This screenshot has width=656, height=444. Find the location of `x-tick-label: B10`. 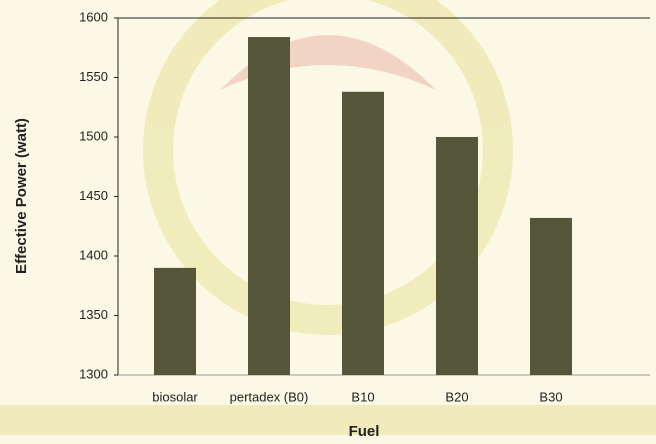

x-tick-label: B10 is located at coordinates (362, 396).